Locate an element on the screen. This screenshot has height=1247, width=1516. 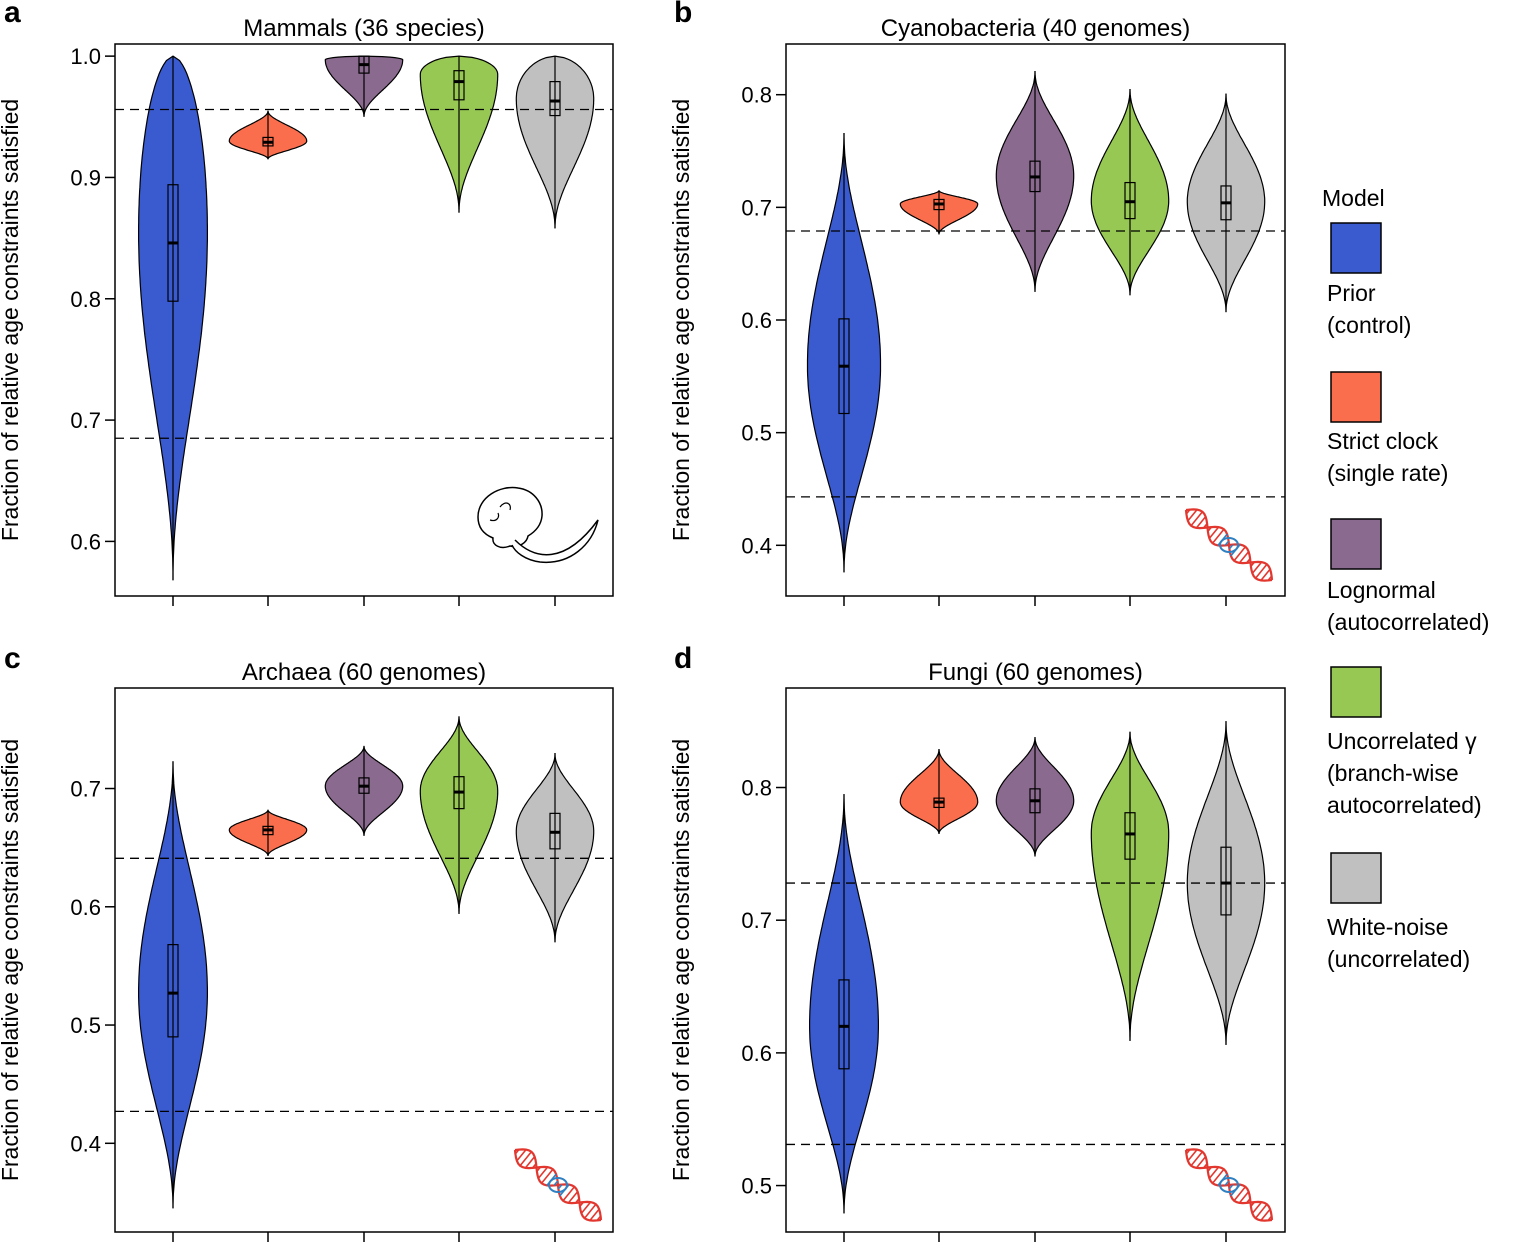
y-tick-label: 1.0 is located at coordinates (85, 56).